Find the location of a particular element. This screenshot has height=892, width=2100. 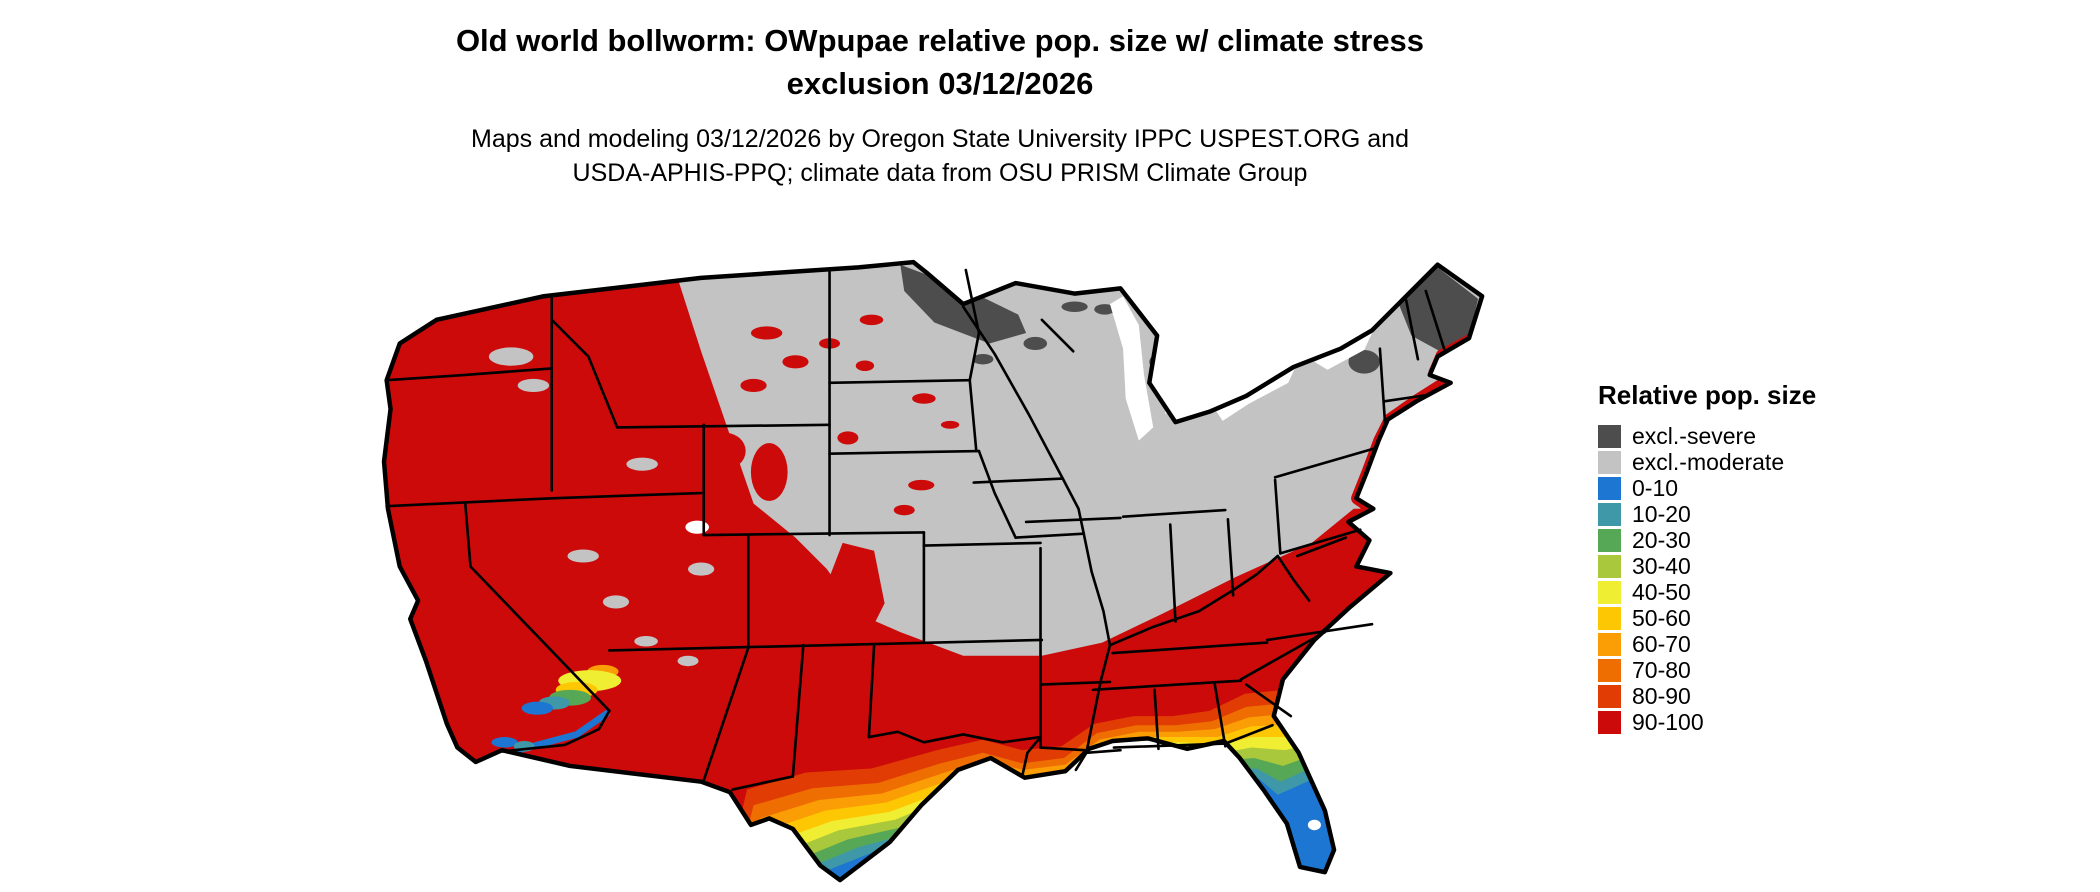

legend-label: 50-60 is located at coordinates (1661, 618).